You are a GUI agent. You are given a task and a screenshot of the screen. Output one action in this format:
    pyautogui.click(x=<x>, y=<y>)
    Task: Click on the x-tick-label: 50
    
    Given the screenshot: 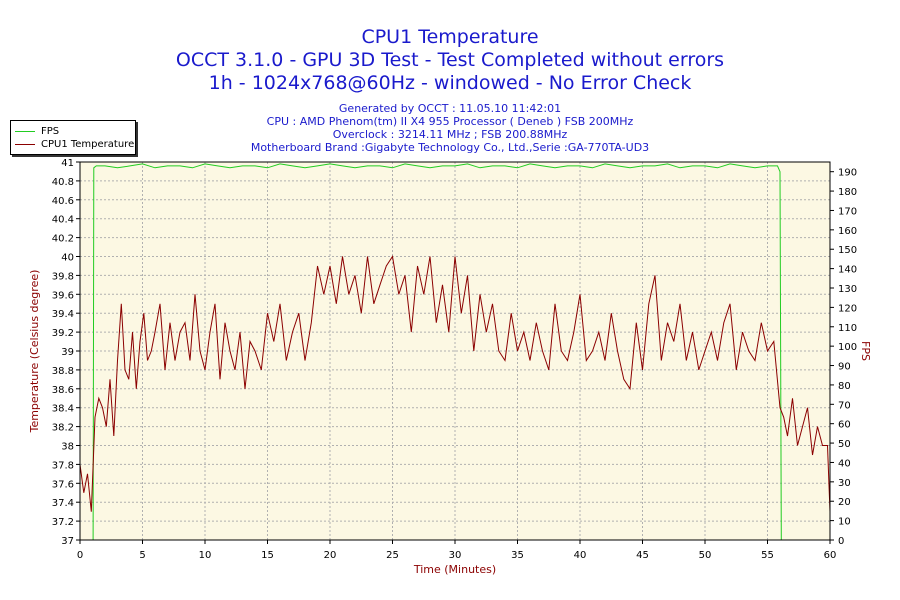 What is the action you would take?
    pyautogui.click(x=705, y=555)
    